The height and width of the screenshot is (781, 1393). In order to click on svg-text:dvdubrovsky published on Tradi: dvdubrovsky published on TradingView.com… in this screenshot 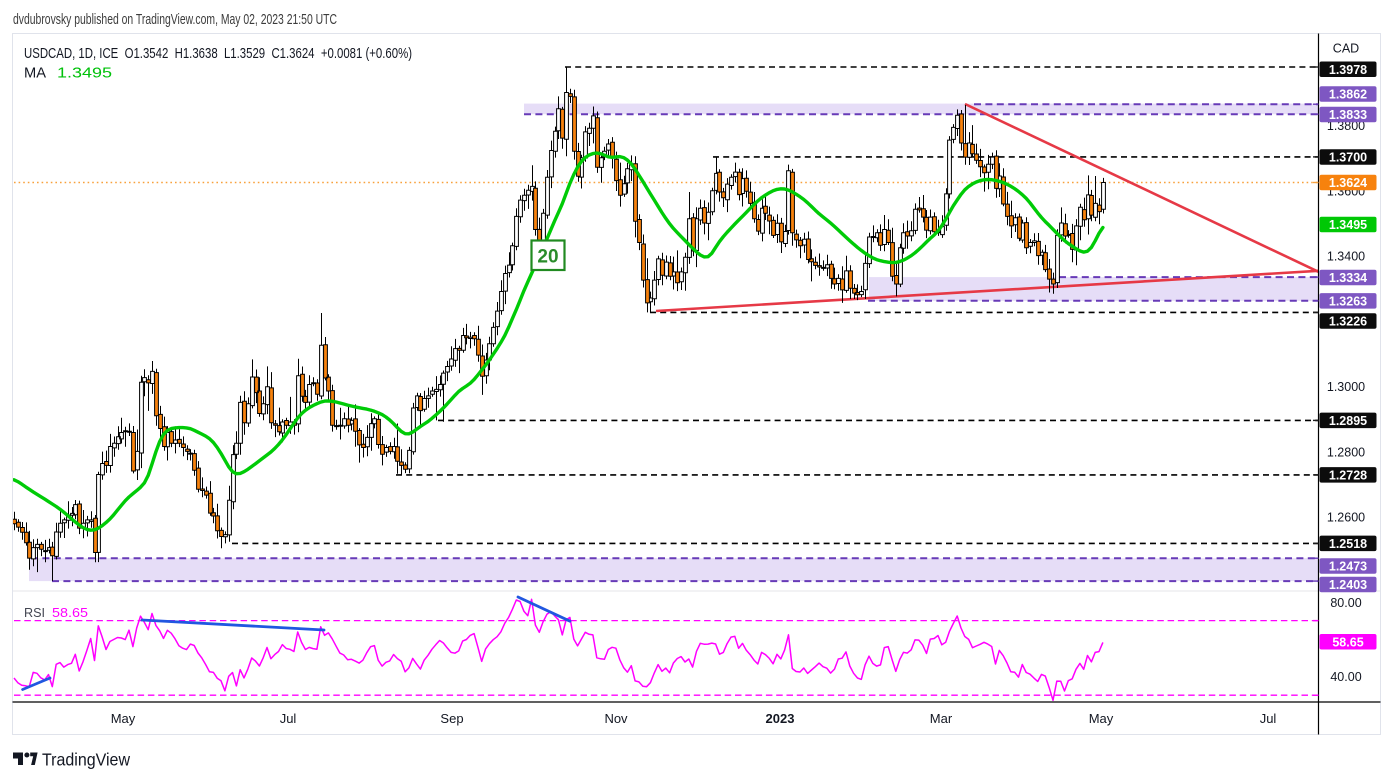, I will do `click(175, 19)`.